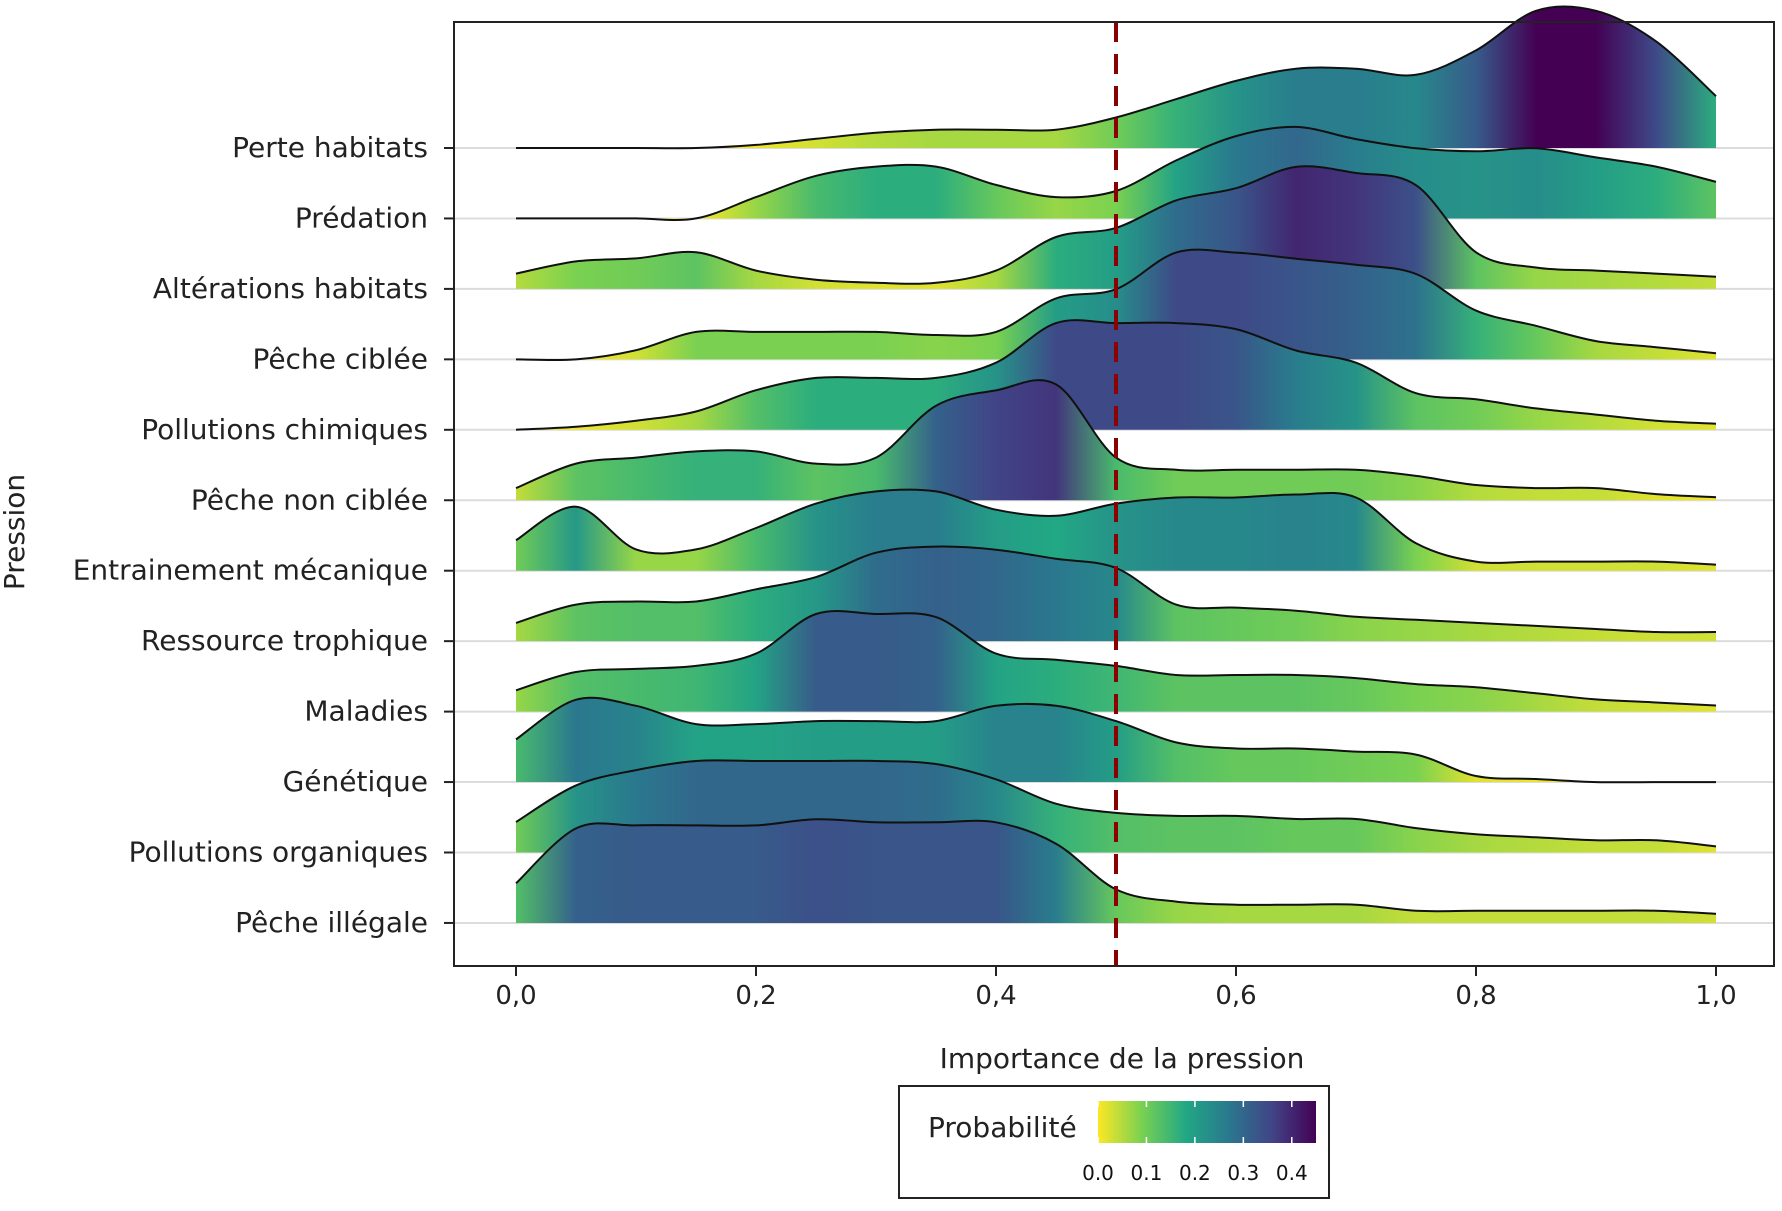  I want to click on x-axis: 0,0 0,2 0,4 0,6 0,8 1,0, so click(1116, 988).